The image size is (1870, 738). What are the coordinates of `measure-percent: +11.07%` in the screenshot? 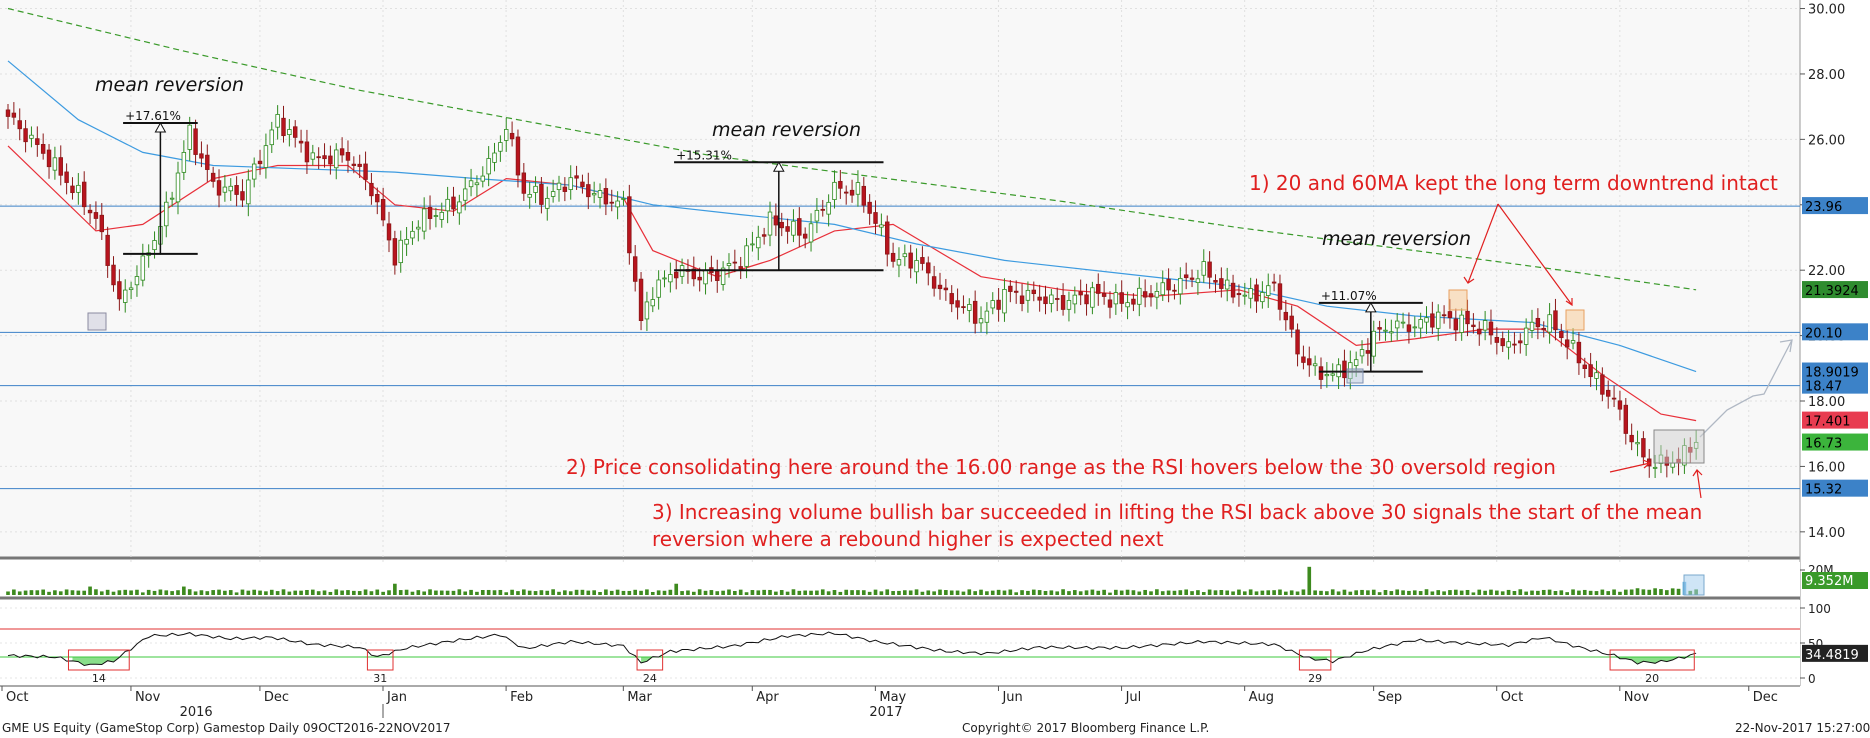 It's located at (1349, 296).